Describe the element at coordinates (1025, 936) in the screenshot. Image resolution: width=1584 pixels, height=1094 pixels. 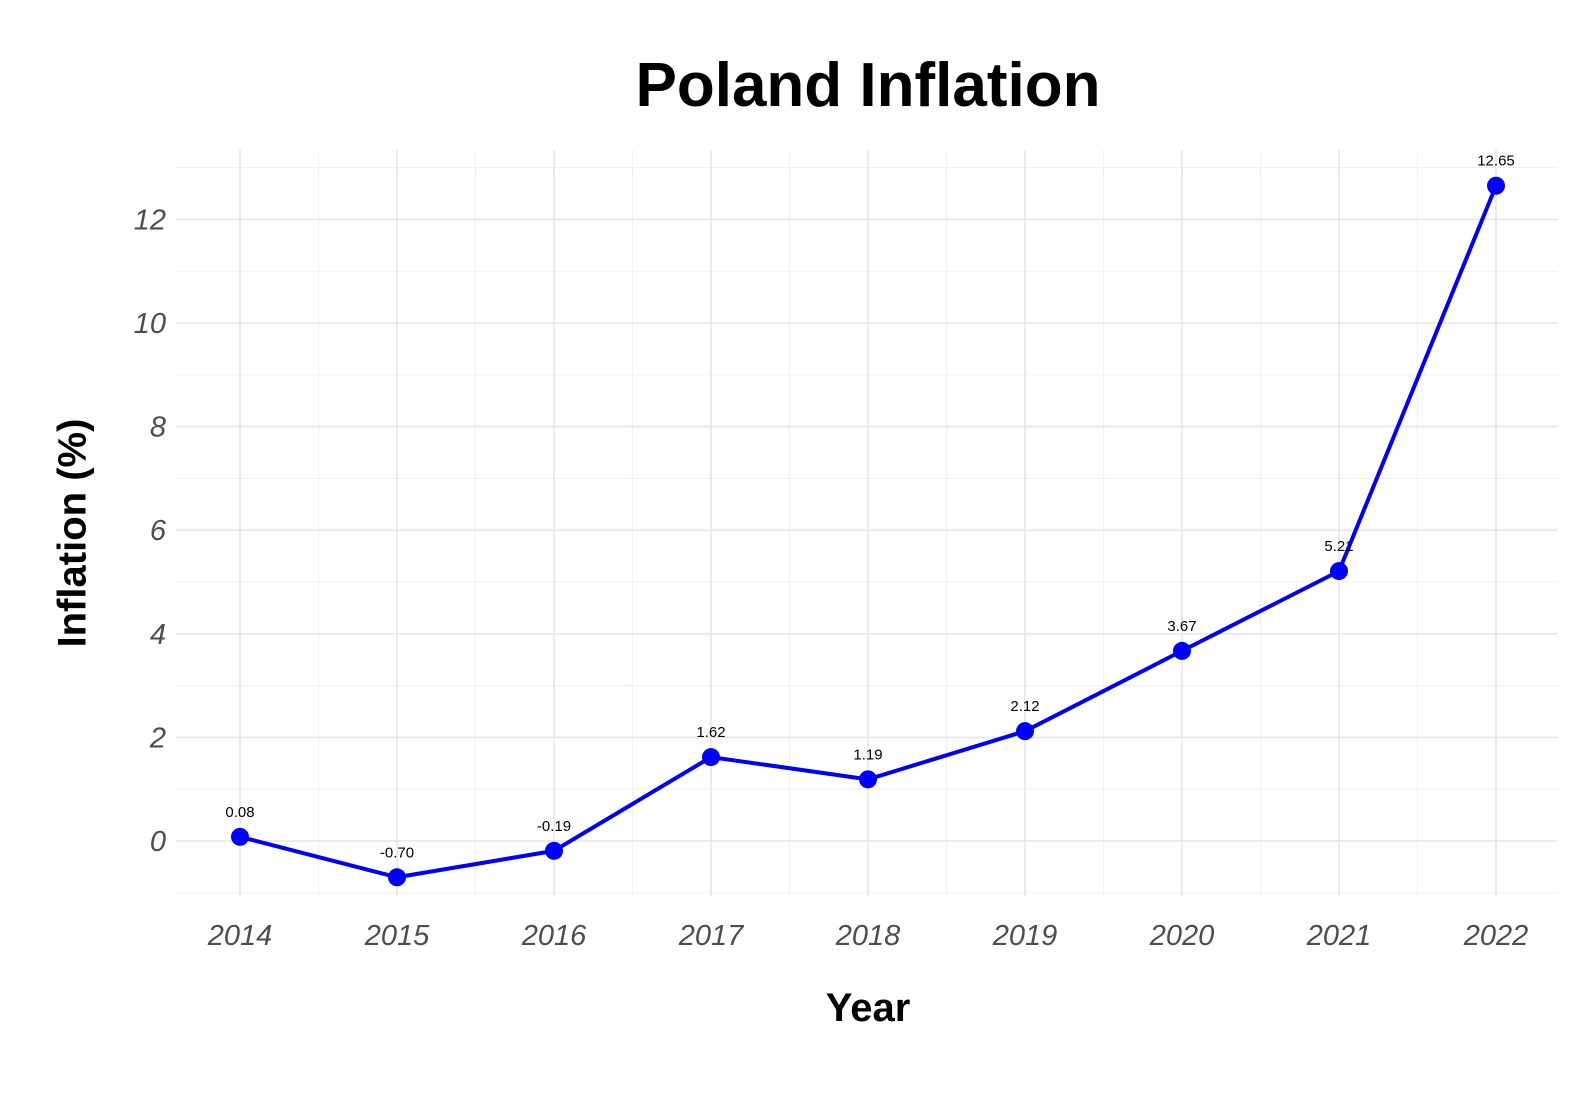
I see `x-tick-label: 2019` at that location.